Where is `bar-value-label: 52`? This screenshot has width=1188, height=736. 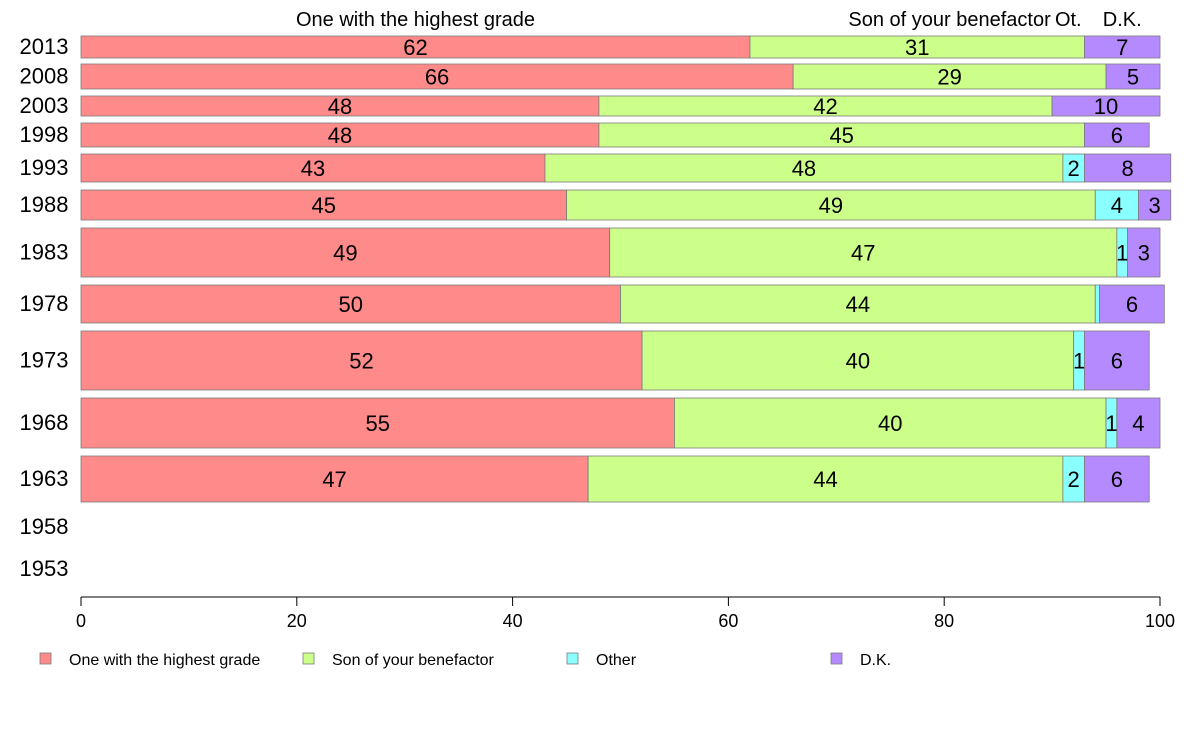 bar-value-label: 52 is located at coordinates (361, 361).